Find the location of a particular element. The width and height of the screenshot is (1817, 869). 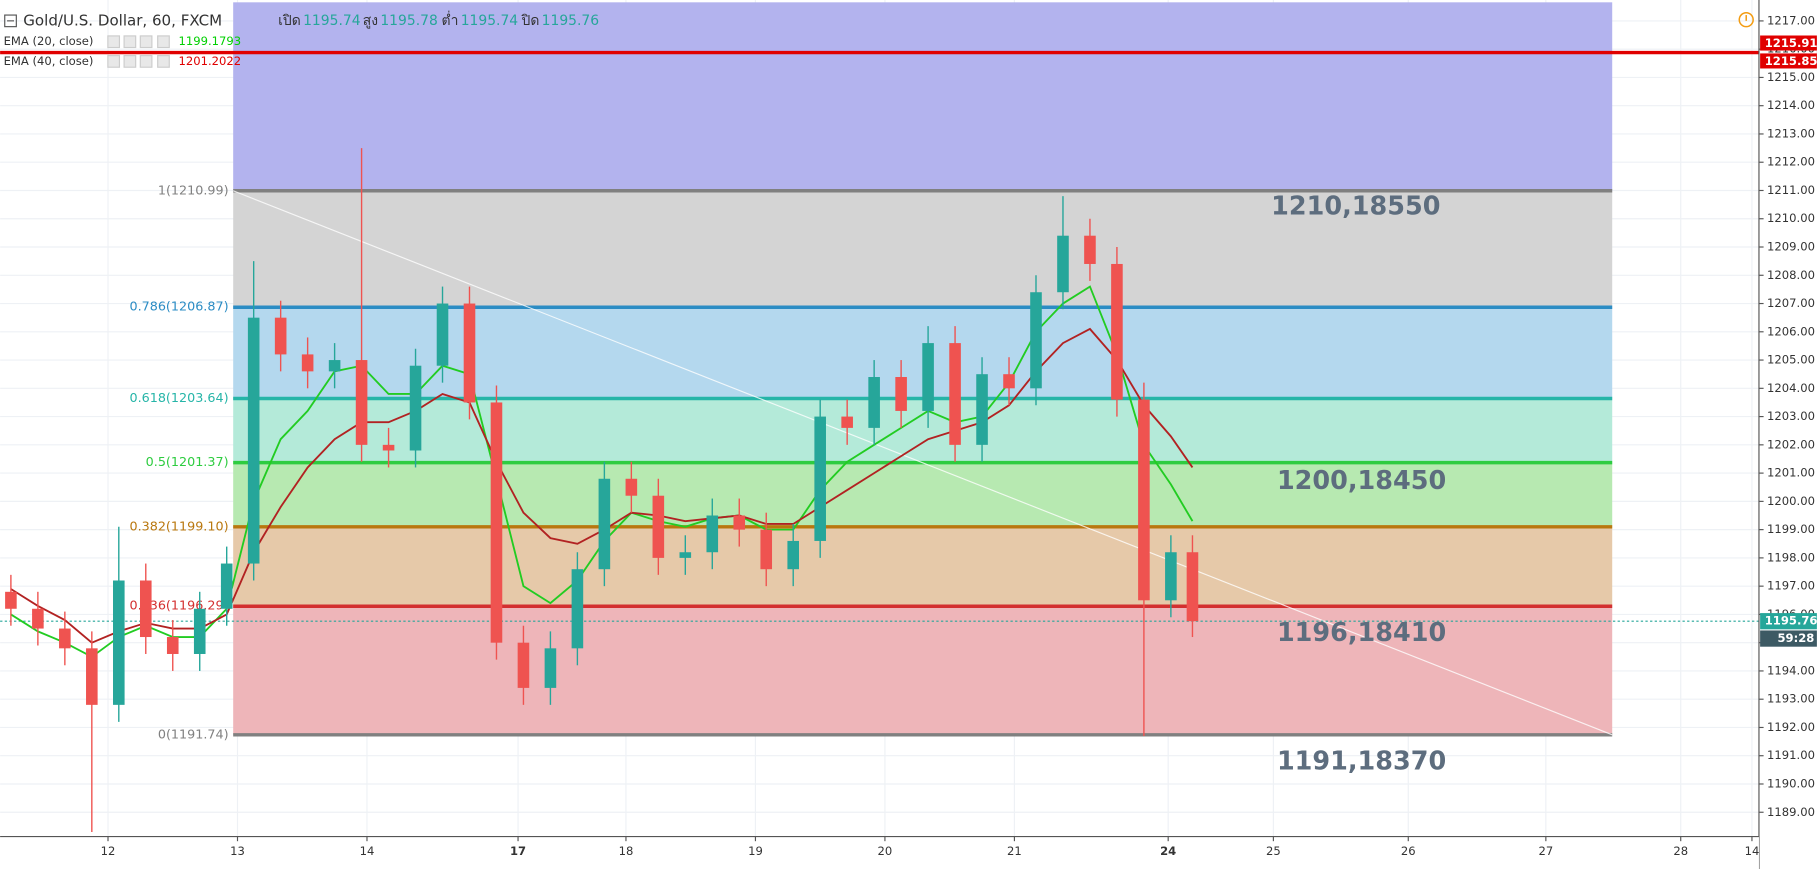

y-tick-label: 1217.00 is located at coordinates (1791, 20).